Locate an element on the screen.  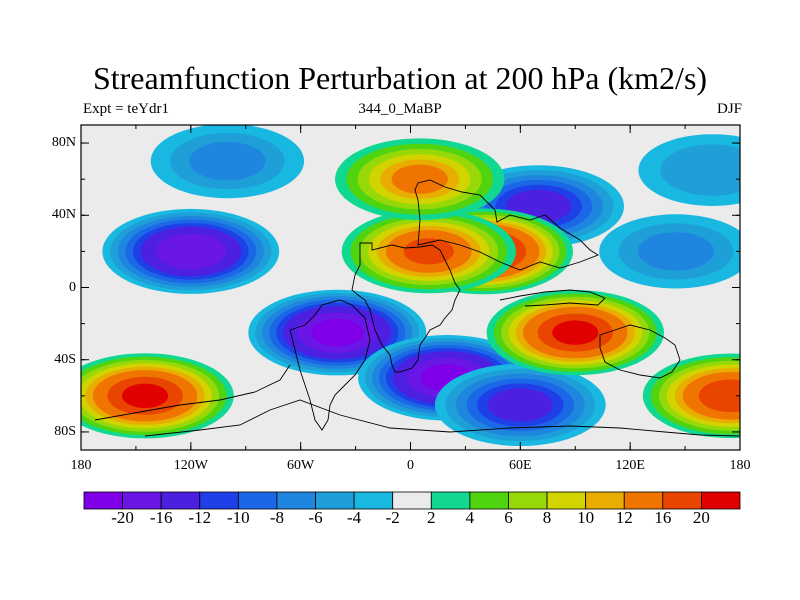
colorbar-label: 10 is located at coordinates (586, 517).